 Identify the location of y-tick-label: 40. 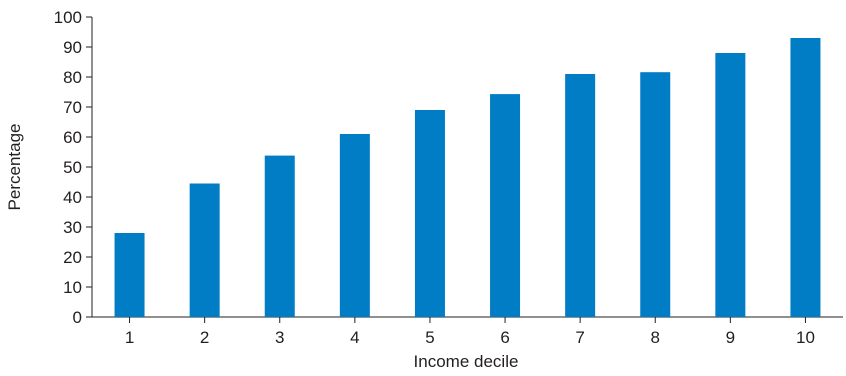
(72, 197).